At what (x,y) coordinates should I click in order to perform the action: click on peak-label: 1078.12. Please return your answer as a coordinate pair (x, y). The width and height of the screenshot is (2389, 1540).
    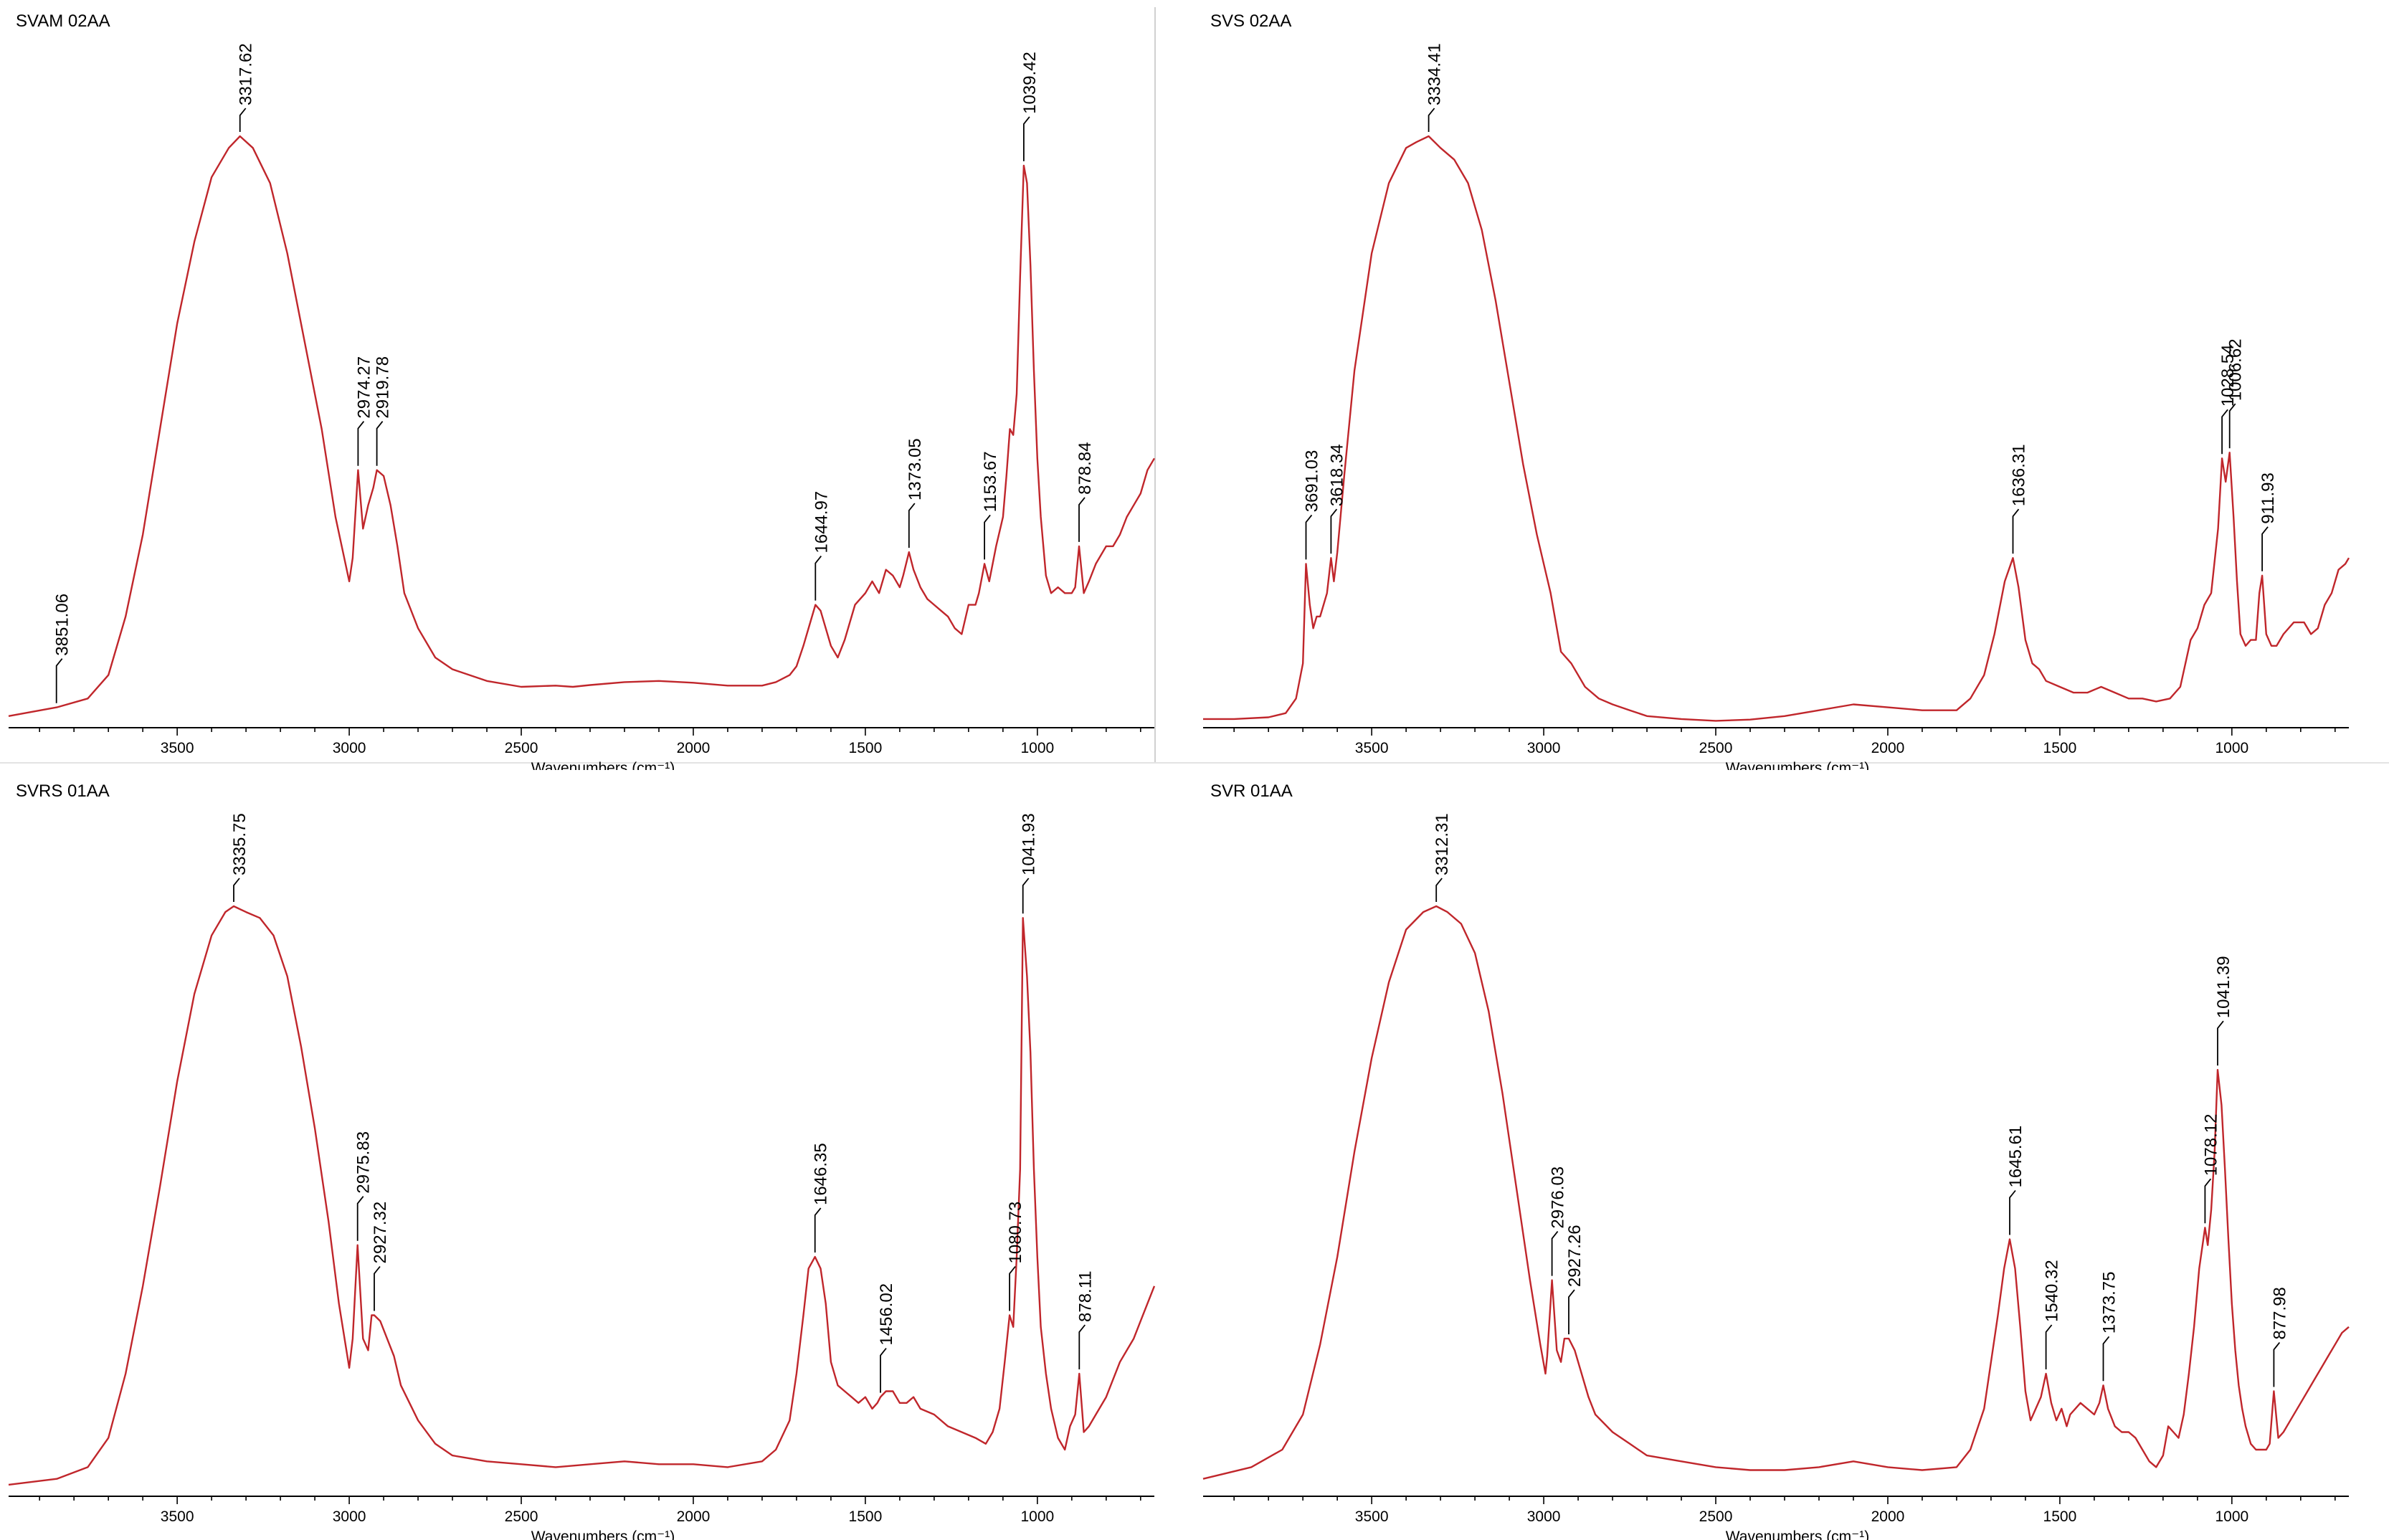
    Looking at the image, I should click on (2211, 1145).